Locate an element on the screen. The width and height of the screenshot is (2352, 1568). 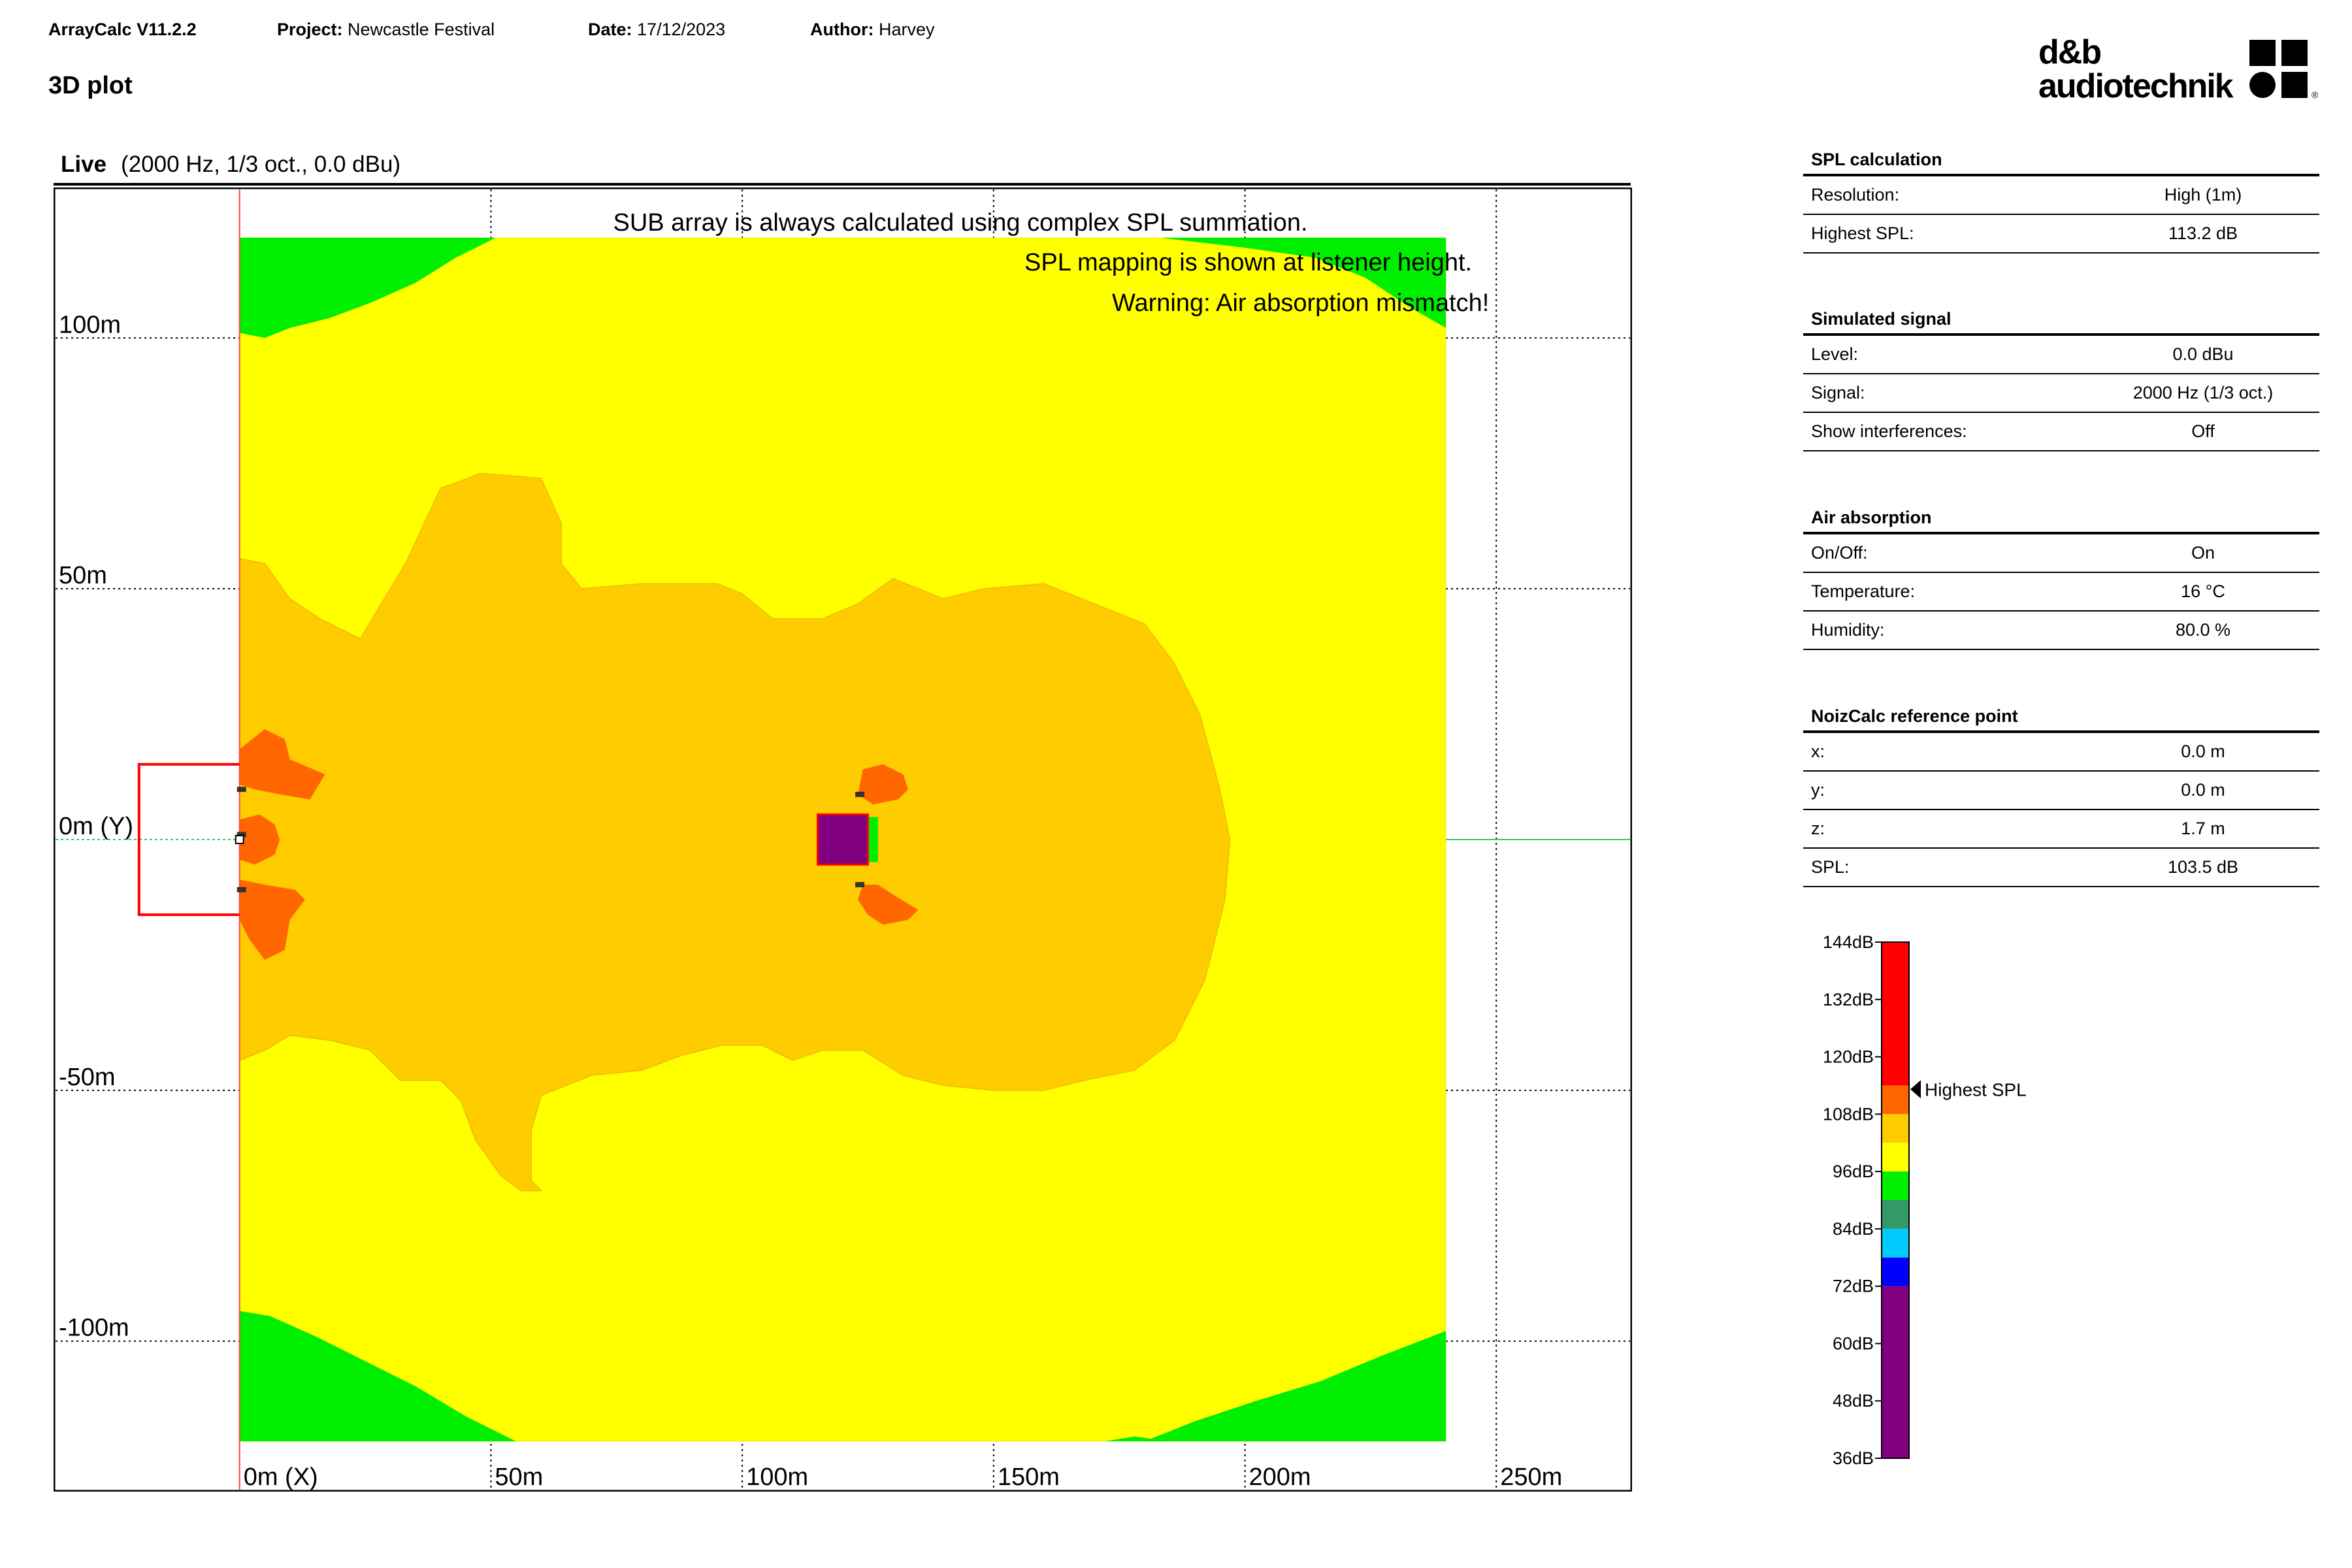
y-axis-tick-labels: 100m 50m 0m (Y) -50m -100m is located at coordinates (96, 826).